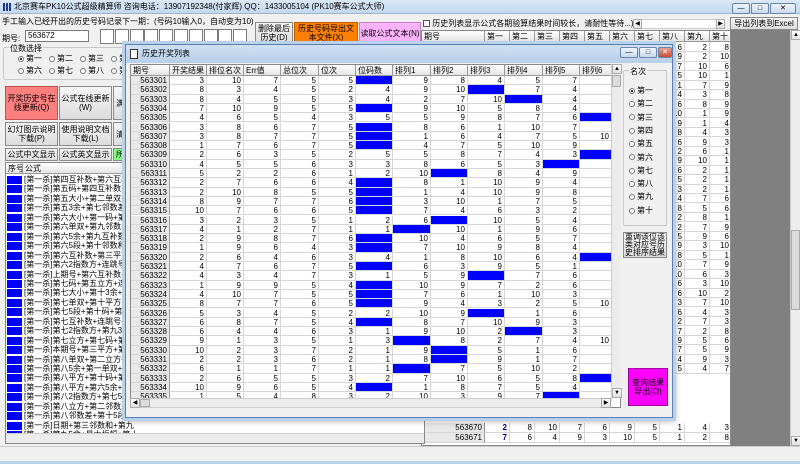  What do you see at coordinates (215, 397) in the screenshot?
I see `formula-row: [第一杀]第八2指数方+第七5段` at bounding box center [215, 397].